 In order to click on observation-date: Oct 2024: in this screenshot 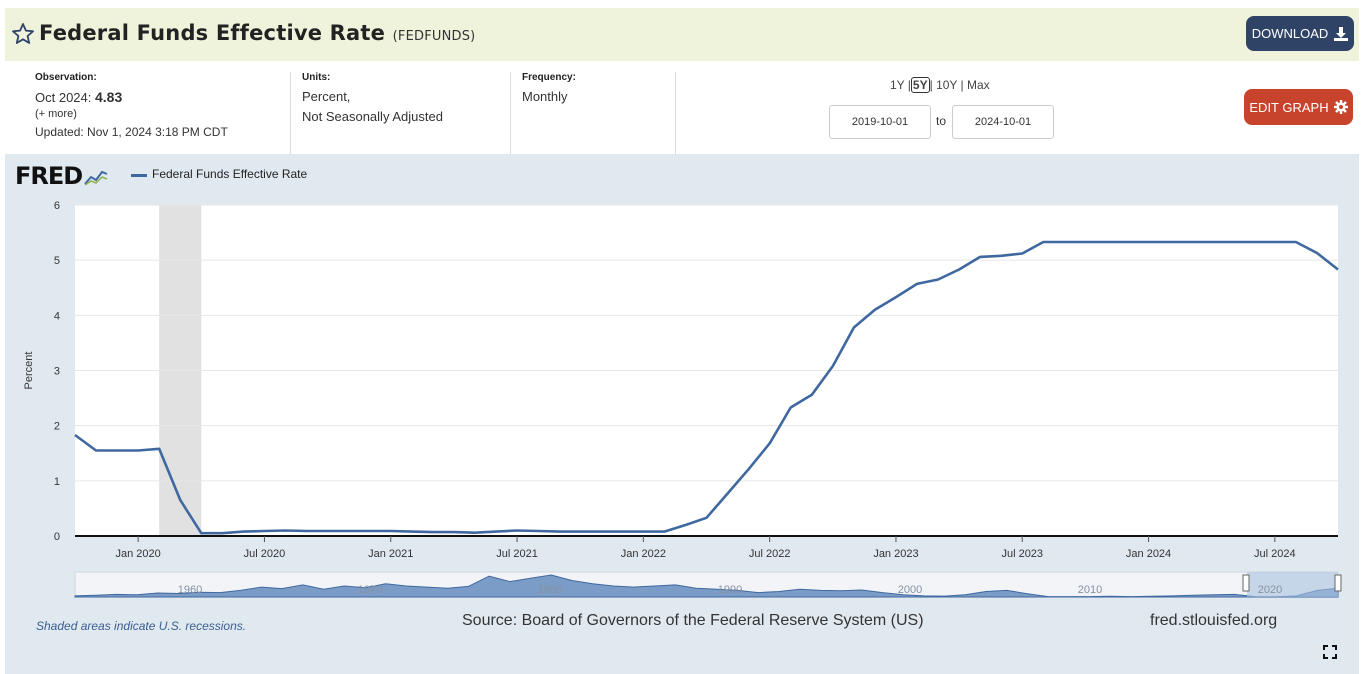, I will do `click(63, 97)`.